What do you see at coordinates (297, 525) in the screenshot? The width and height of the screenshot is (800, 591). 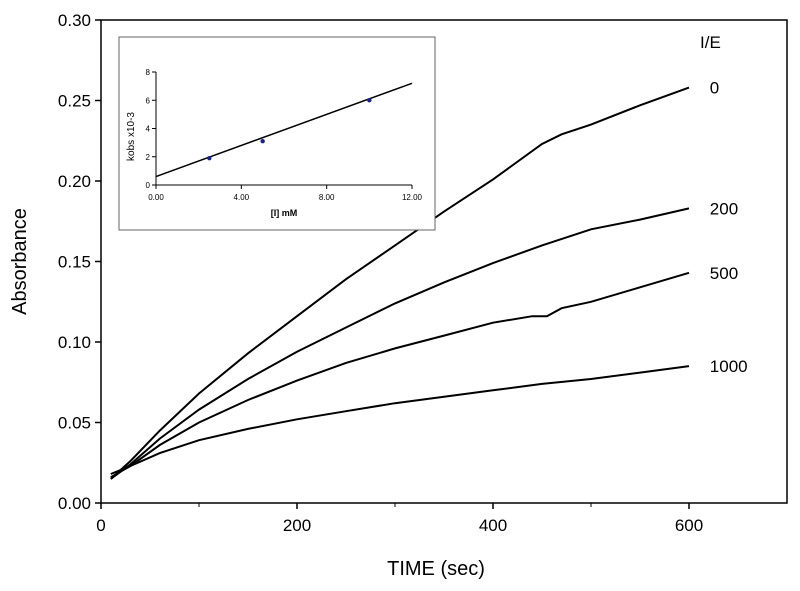 I see `x-tick-label: 200` at bounding box center [297, 525].